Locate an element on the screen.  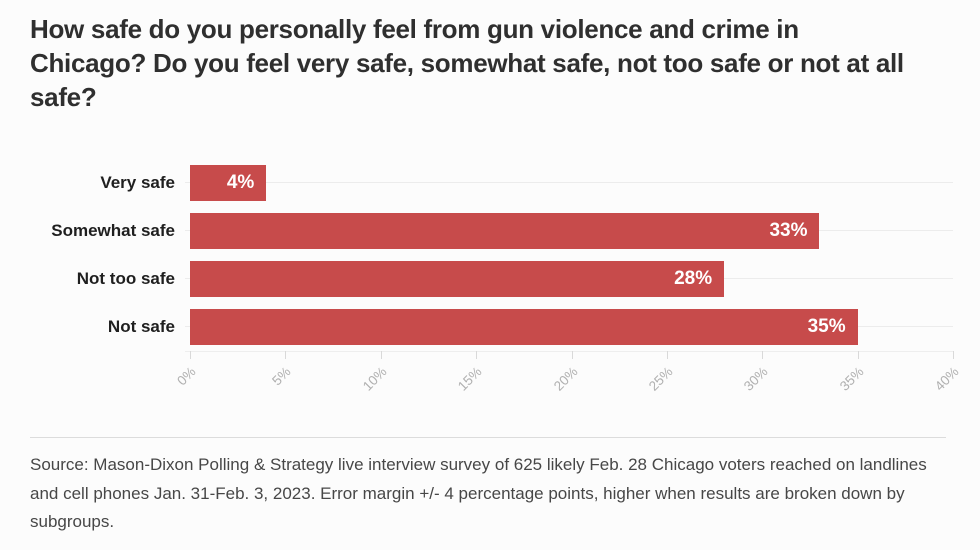
row-gridline is located at coordinates (569, 182).